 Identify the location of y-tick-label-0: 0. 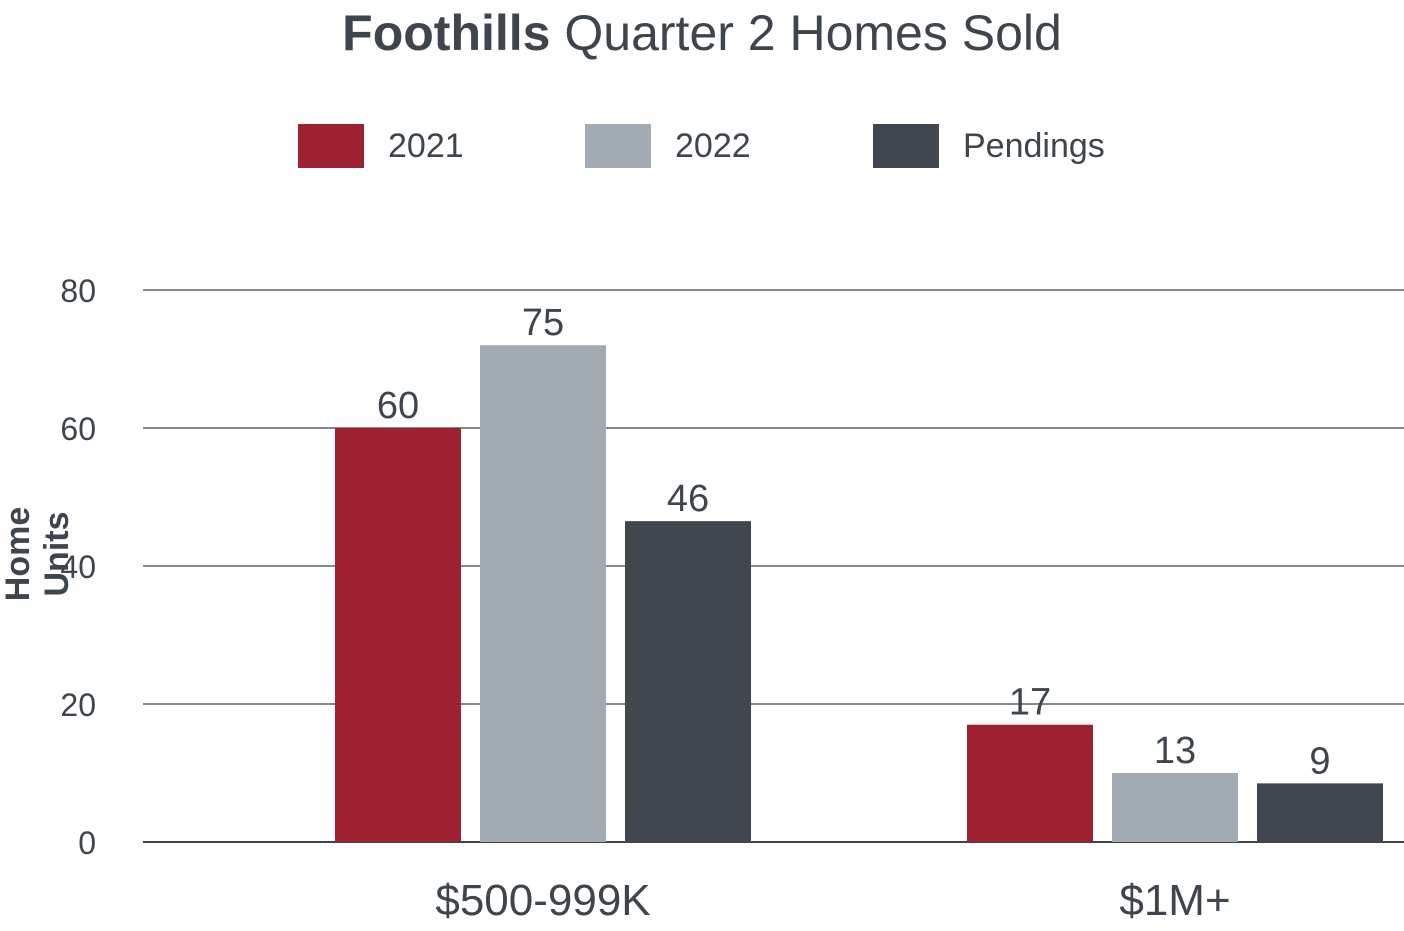
(87, 843).